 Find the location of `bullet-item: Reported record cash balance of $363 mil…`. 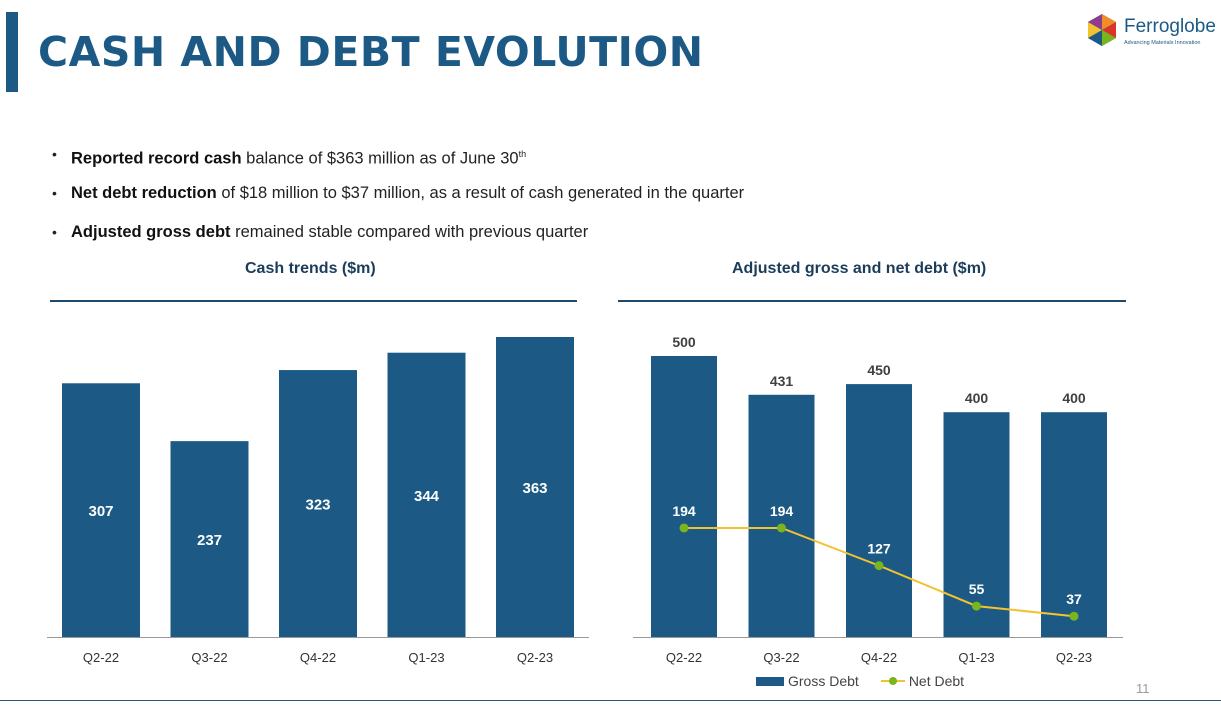

bullet-item: Reported record cash balance of $363 mil… is located at coordinates (398, 161).